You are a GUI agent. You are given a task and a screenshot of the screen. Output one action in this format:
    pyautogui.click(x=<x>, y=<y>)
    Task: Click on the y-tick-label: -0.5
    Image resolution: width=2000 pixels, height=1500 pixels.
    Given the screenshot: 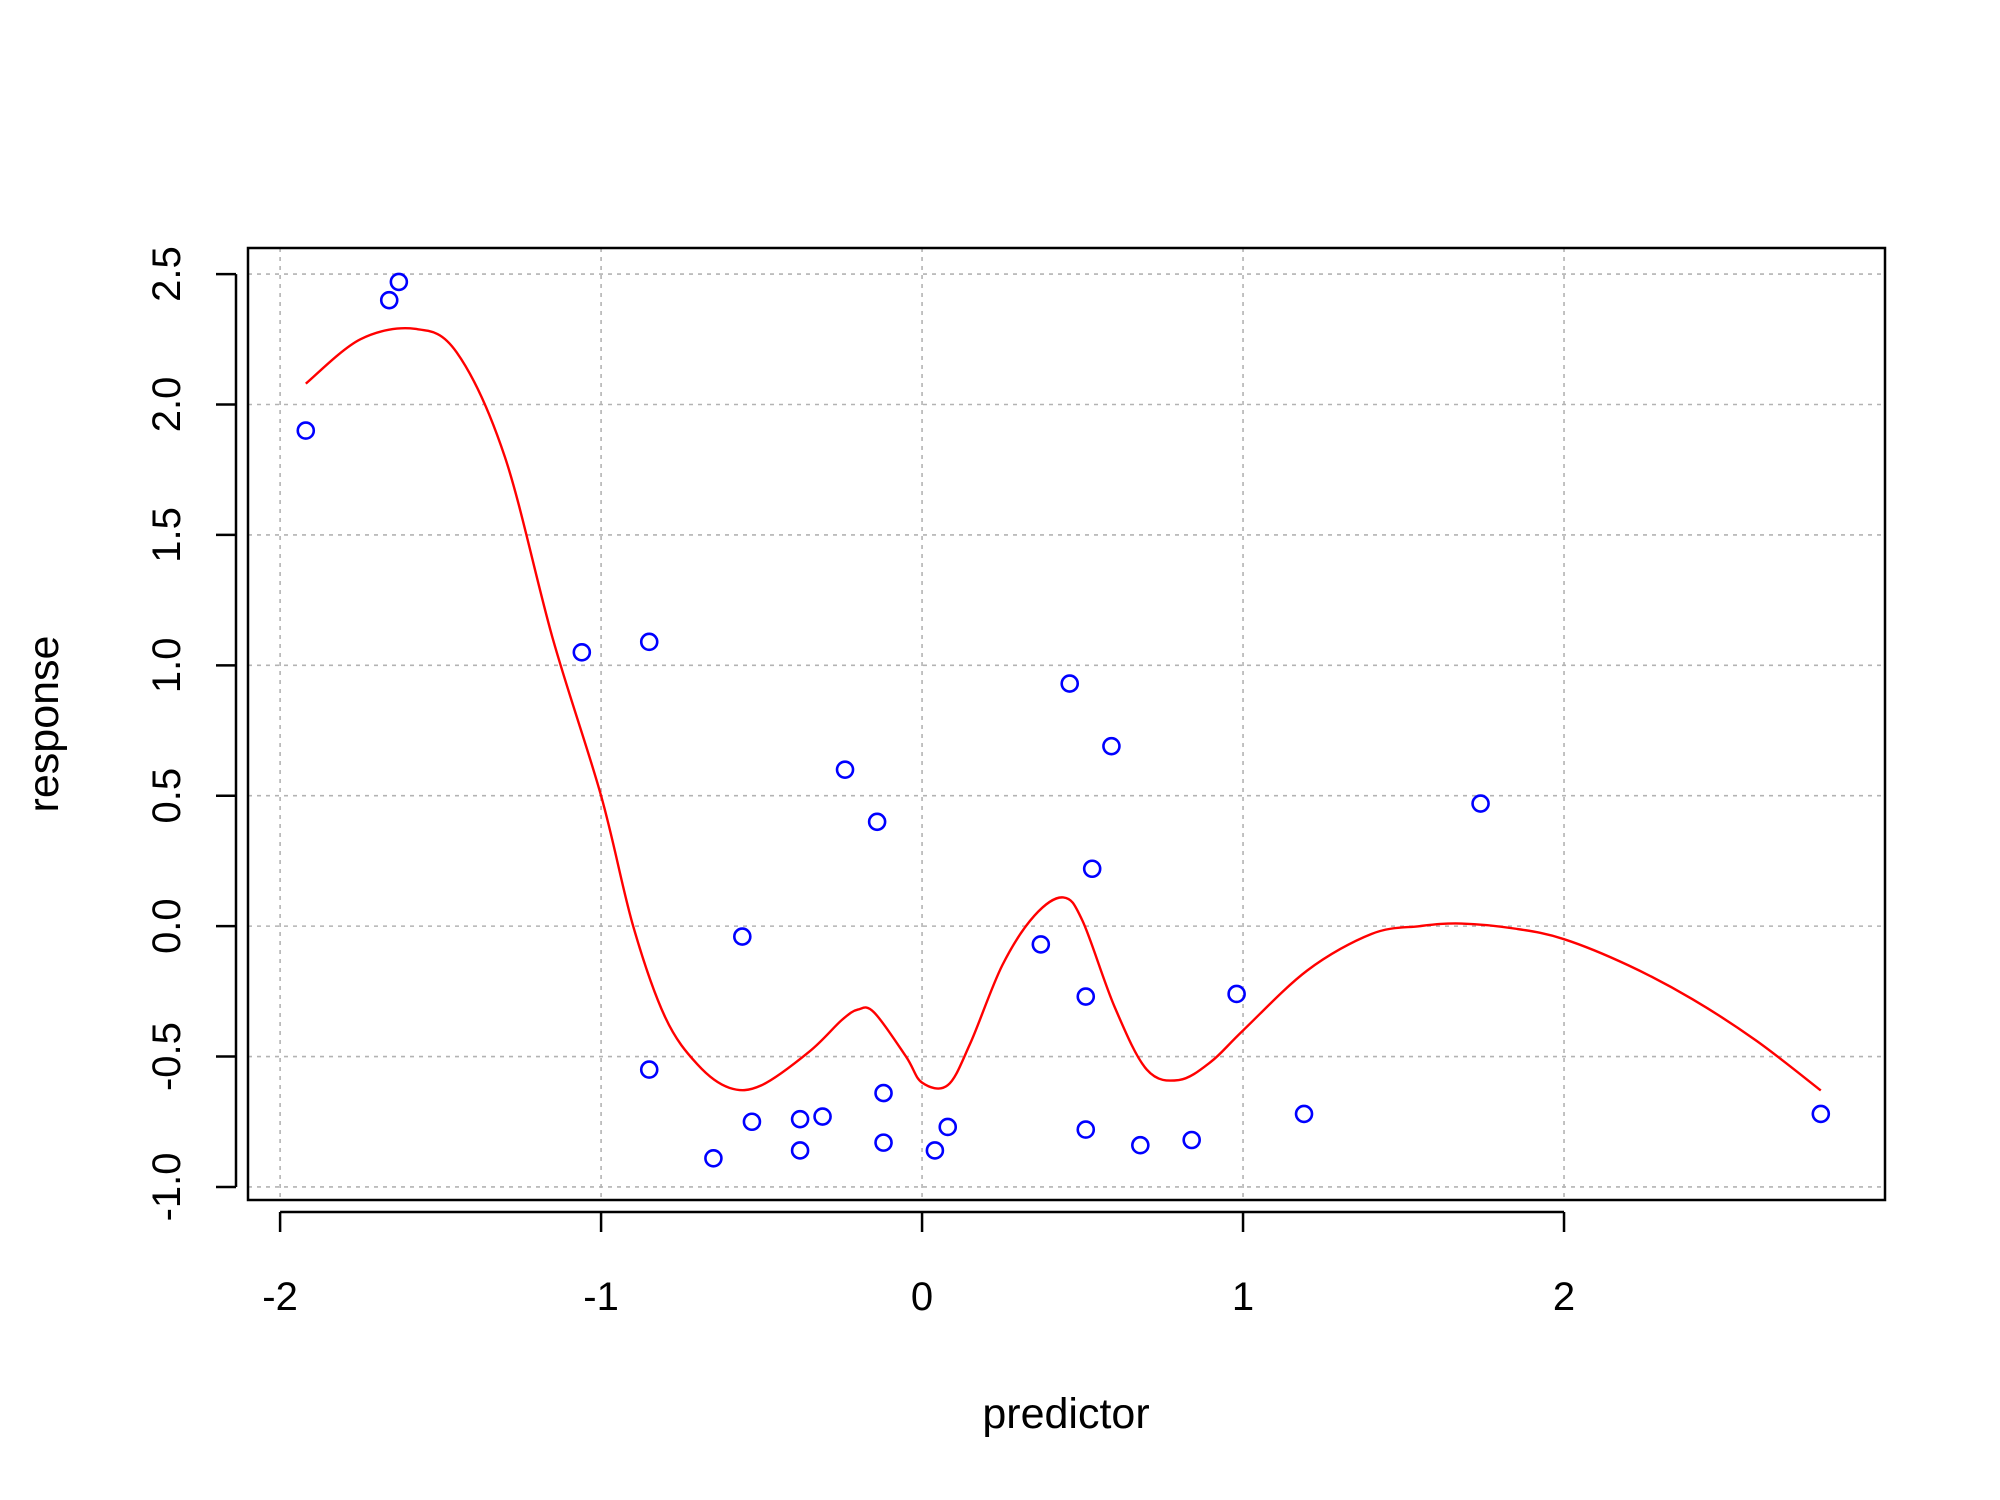 What is the action you would take?
    pyautogui.click(x=167, y=1056)
    